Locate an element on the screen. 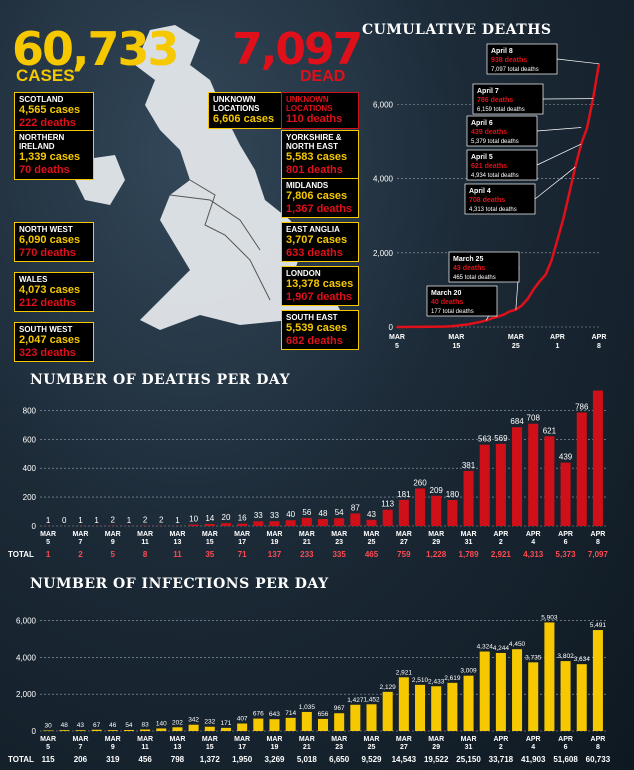 This screenshot has width=634, height=770. region-east-anglia: EAST ANGLIA 3,707 cases 633 deaths is located at coordinates (320, 242).